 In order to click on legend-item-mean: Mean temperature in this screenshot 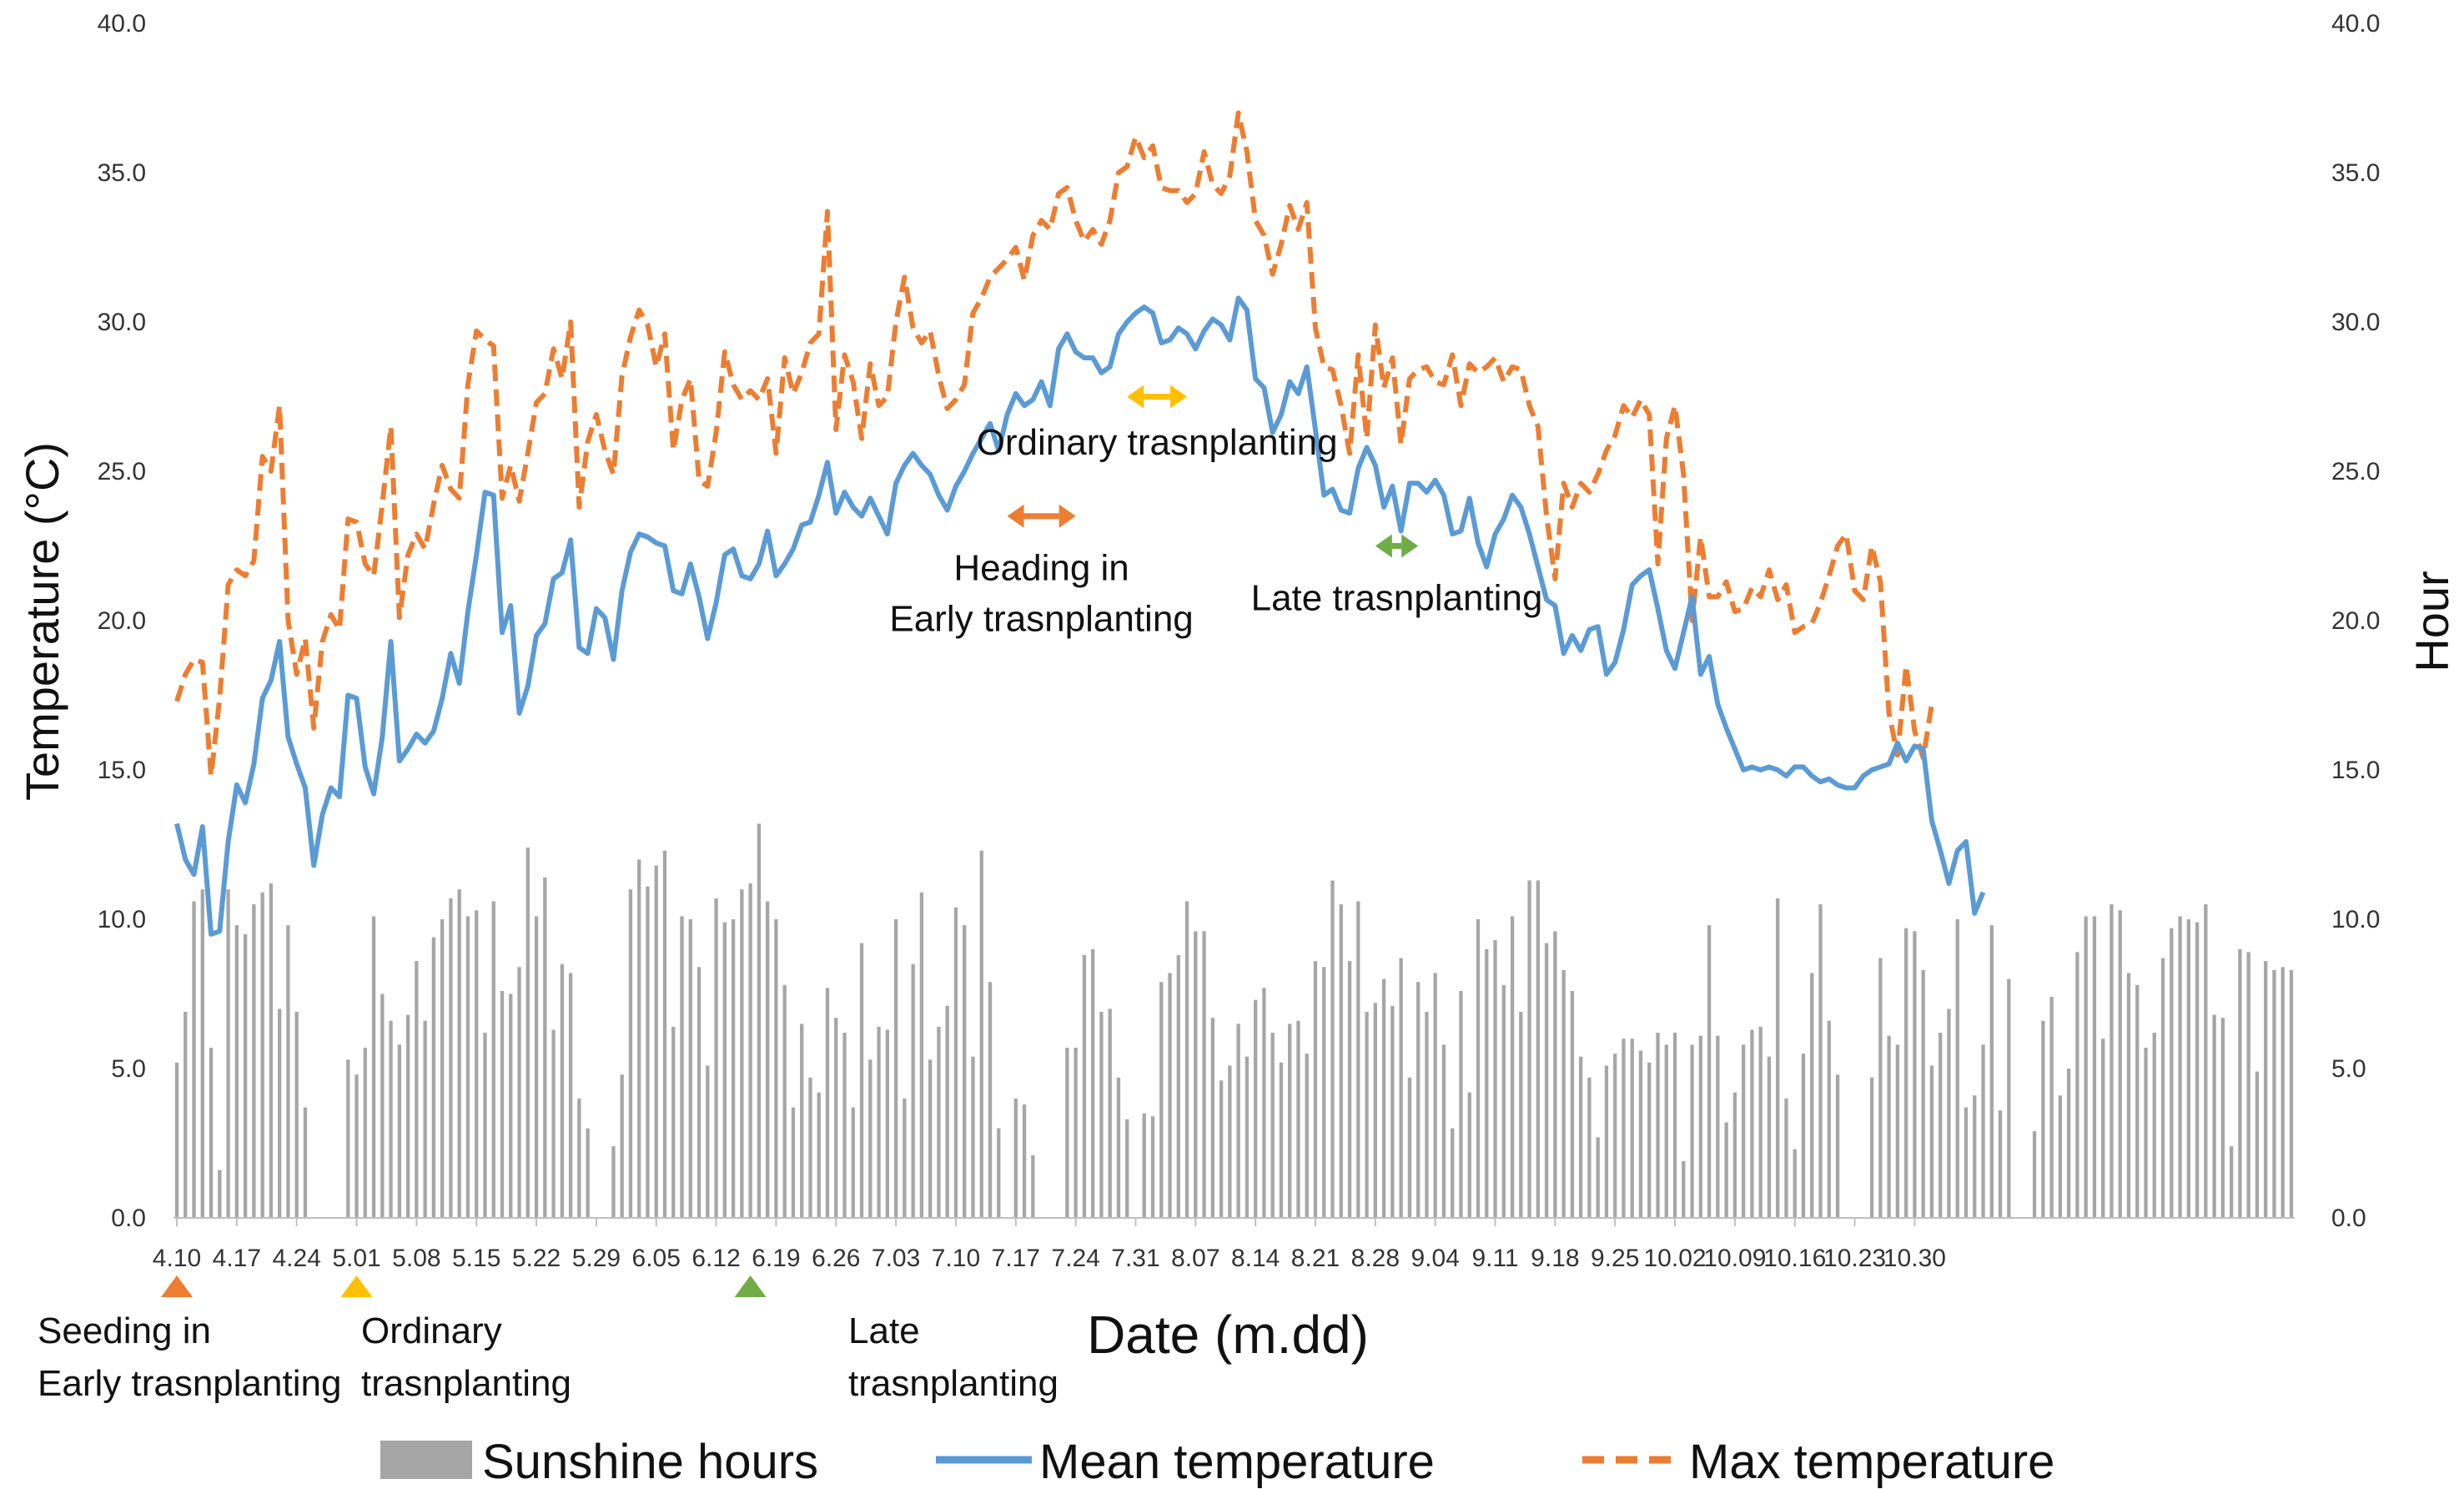, I will do `click(1185, 1462)`.